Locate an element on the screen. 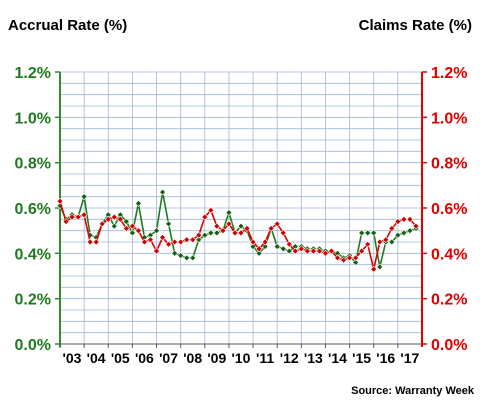 The width and height of the screenshot is (480, 400). left-tick-label: 0.8% is located at coordinates (33, 164).